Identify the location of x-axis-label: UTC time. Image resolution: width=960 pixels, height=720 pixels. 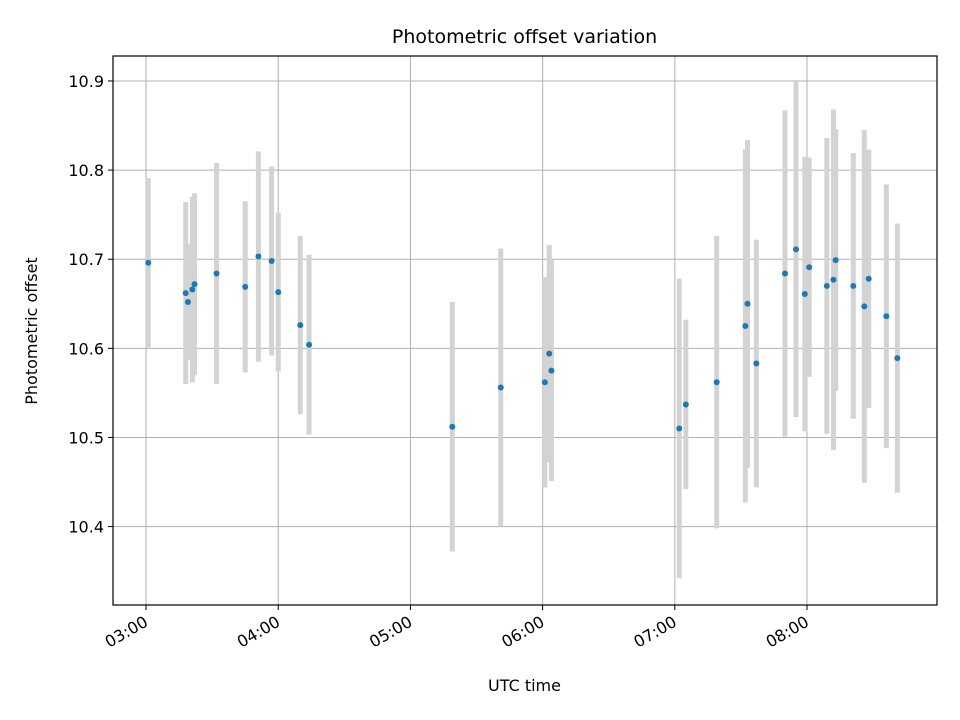
(524, 685).